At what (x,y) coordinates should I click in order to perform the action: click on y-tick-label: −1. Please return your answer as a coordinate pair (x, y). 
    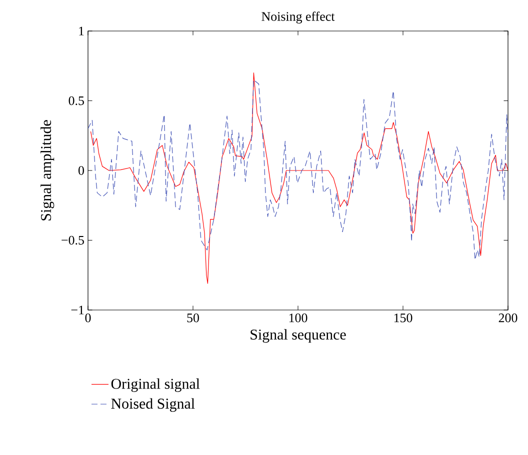
    Looking at the image, I should click on (77, 310).